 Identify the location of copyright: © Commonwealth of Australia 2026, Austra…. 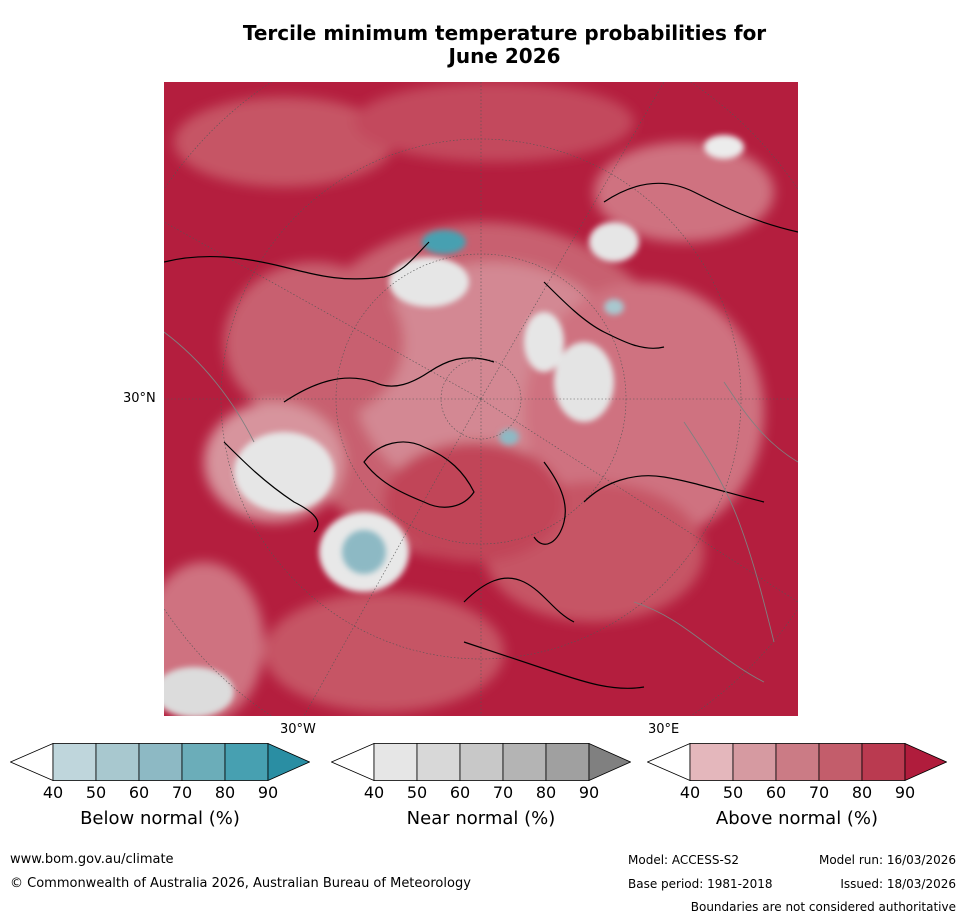
(240, 883).